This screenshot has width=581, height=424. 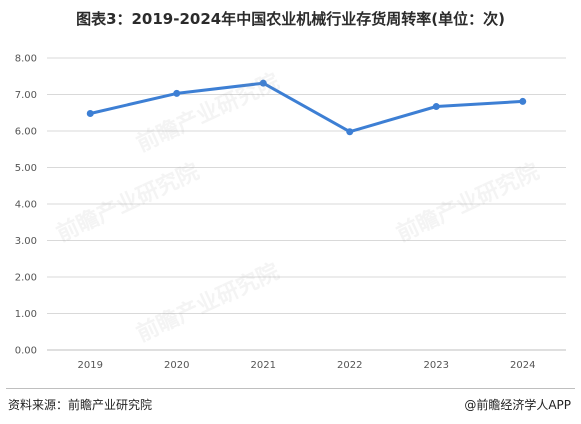 What do you see at coordinates (80, 405) in the screenshot?
I see `source-note: 资料来源：前瞻产业研究院` at bounding box center [80, 405].